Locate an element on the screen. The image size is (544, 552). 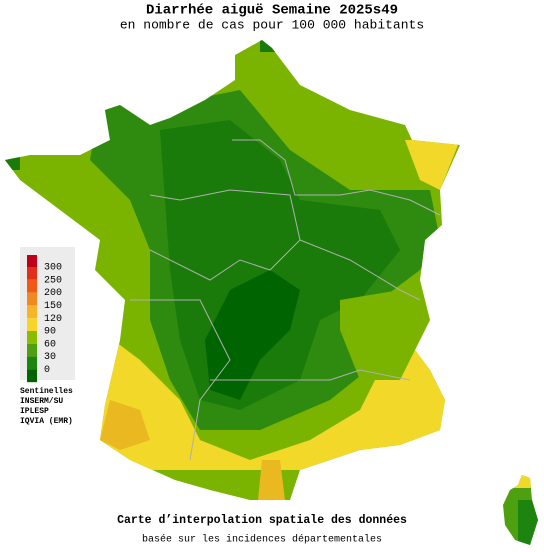
footer-line: basée sur les incidences départementales is located at coordinates (262, 540).